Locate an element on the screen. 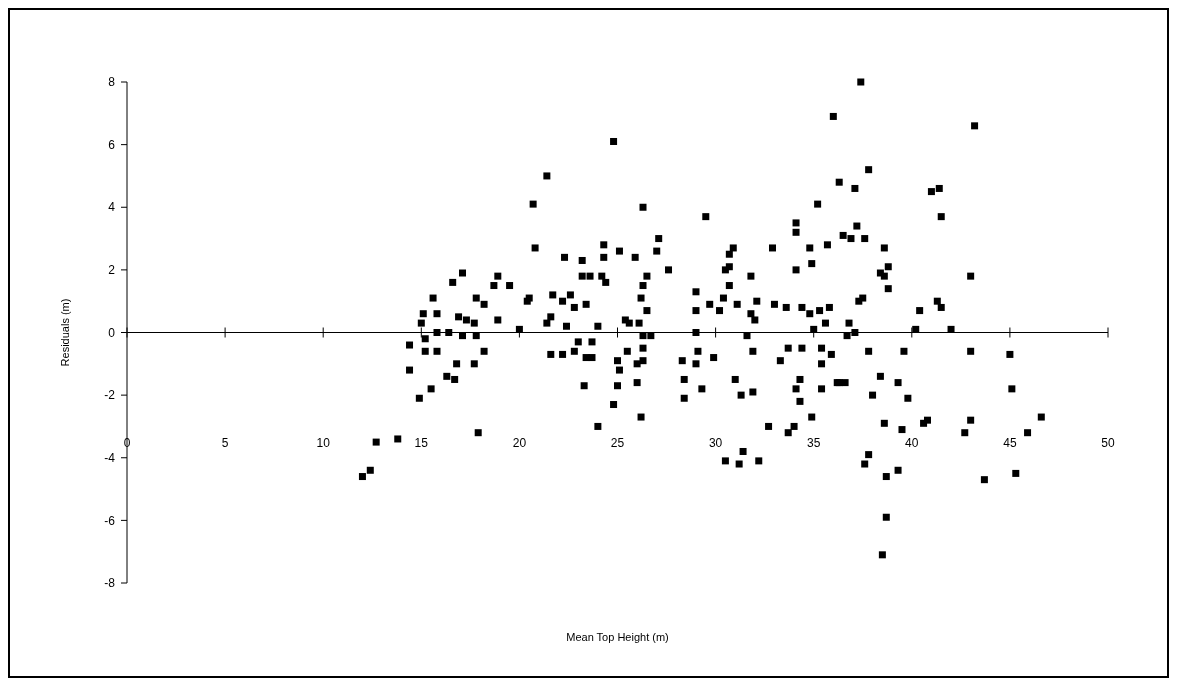 This screenshot has height=686, width=1177. x-tick-label: 30 is located at coordinates (715, 442).